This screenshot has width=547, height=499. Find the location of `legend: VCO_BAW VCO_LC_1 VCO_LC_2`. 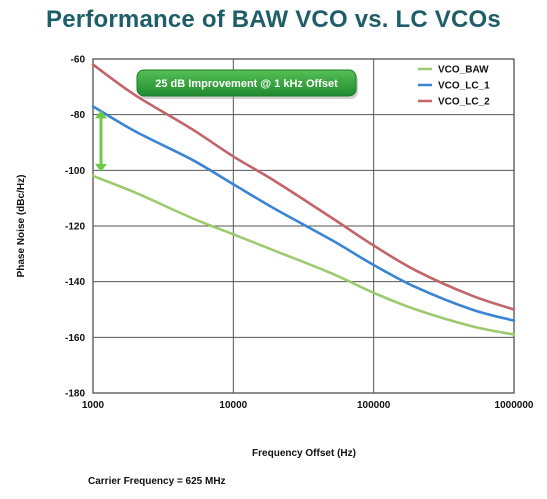

legend: VCO_BAW VCO_LC_1 VCO_LC_2 is located at coordinates (454, 86).